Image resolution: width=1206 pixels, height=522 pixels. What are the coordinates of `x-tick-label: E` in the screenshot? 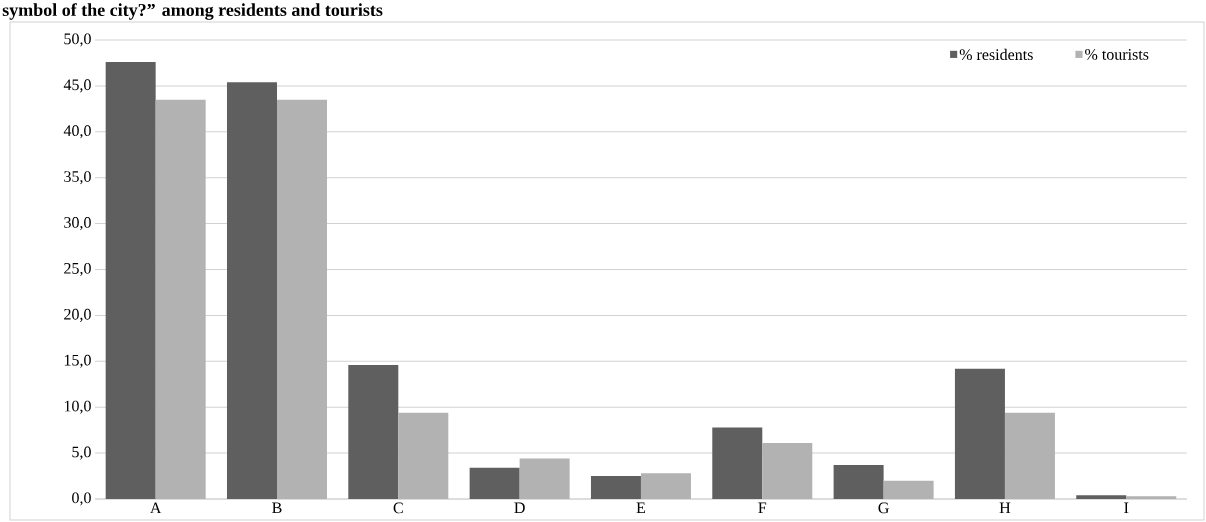 It's located at (641, 508).